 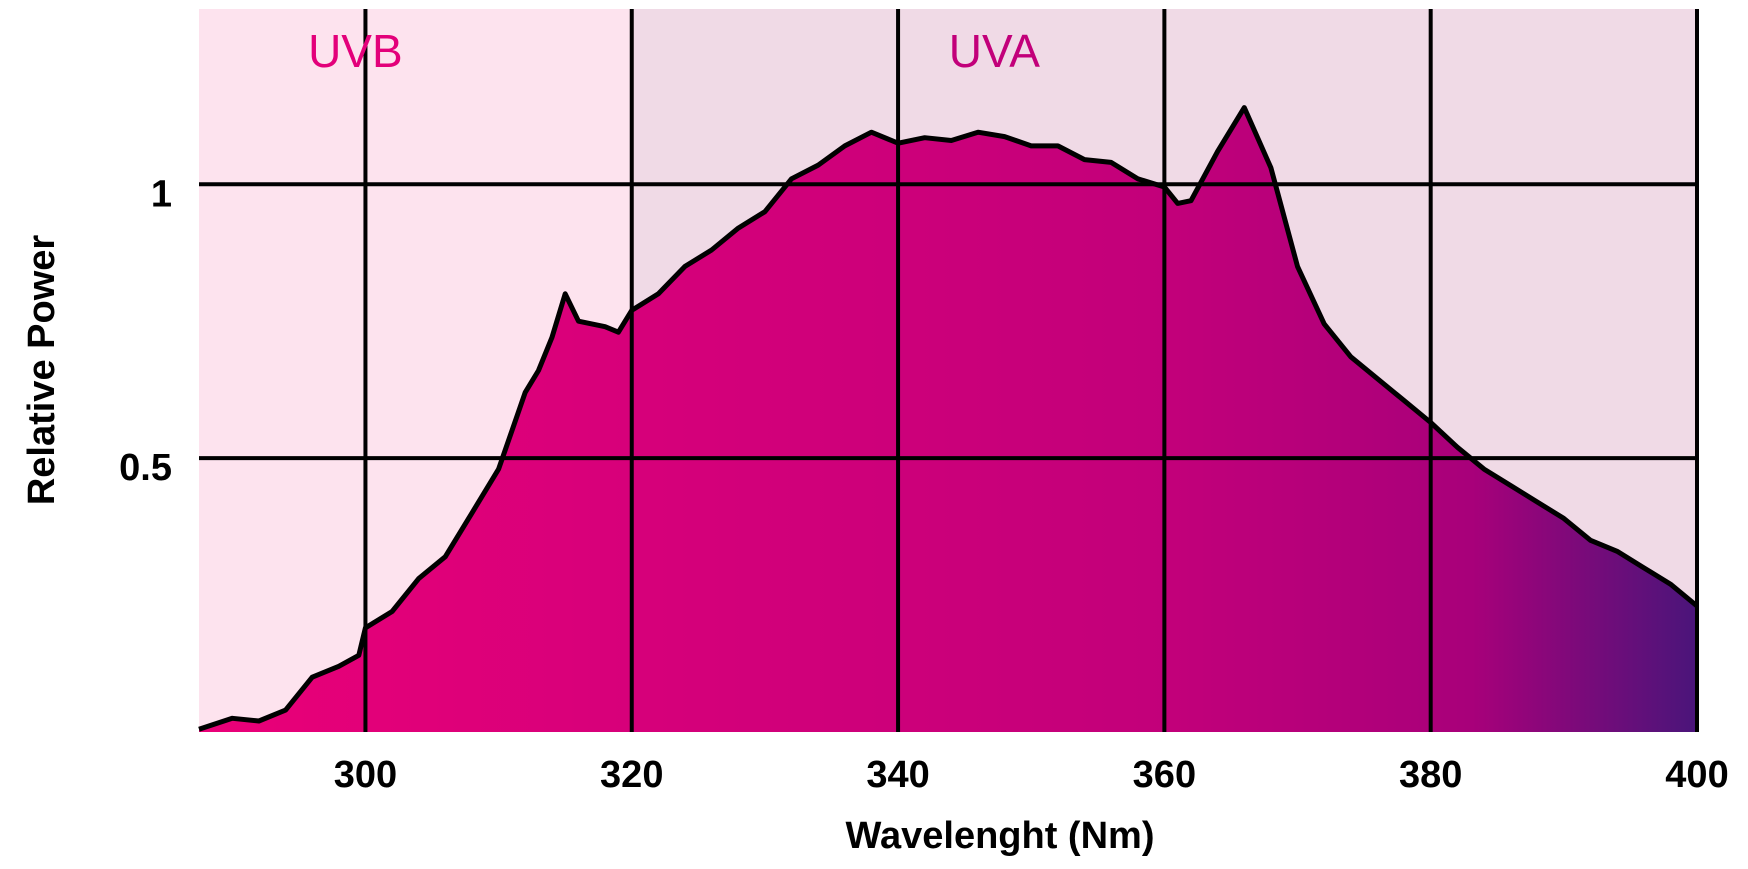 What do you see at coordinates (994, 51) in the screenshot?
I see `region-label: UVA` at bounding box center [994, 51].